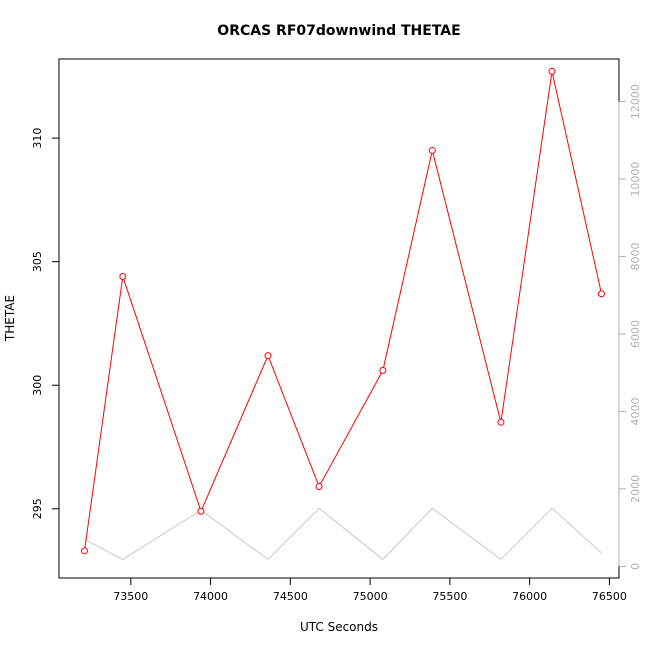 This screenshot has width=650, height=650. What do you see at coordinates (449, 596) in the screenshot?
I see `x-tick-label: 75500` at bounding box center [449, 596].